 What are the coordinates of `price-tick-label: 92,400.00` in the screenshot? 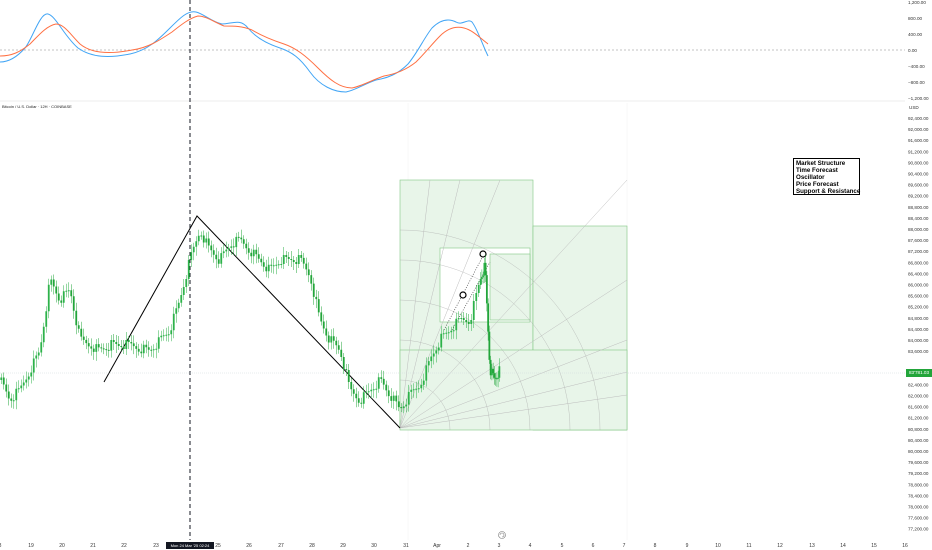 It's located at (918, 118).